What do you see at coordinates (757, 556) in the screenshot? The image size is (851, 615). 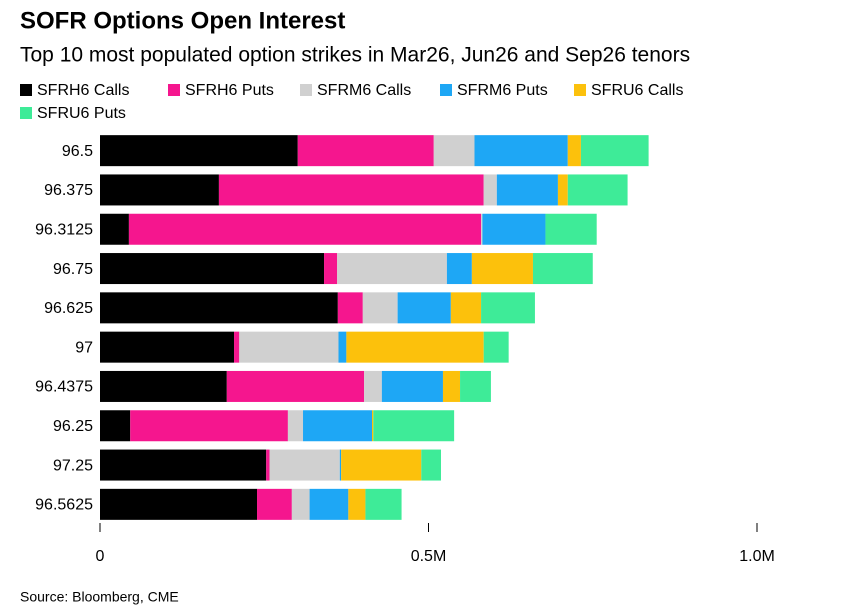 I see `x-tick-label: 1.0M` at bounding box center [757, 556].